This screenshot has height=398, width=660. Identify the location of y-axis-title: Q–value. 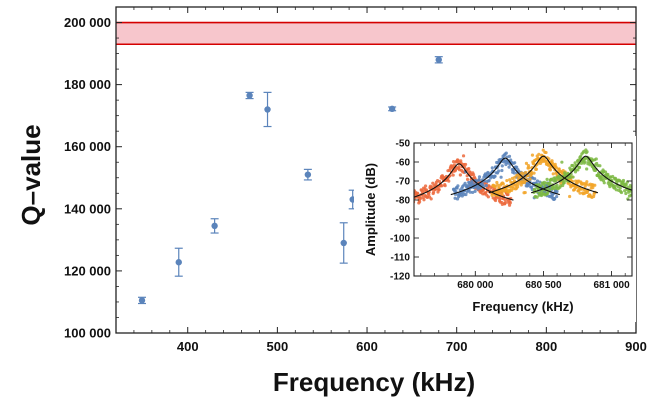
(31, 174).